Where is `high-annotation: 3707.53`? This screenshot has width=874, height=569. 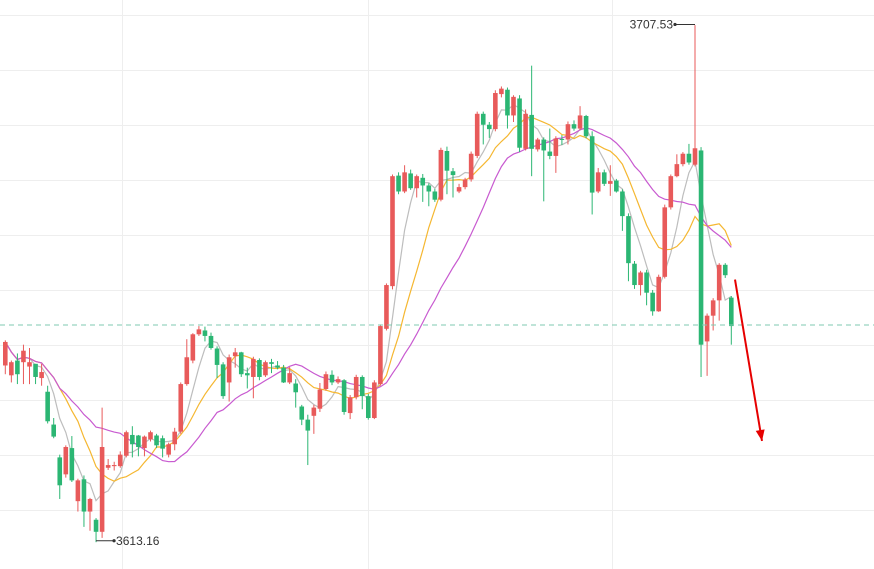 high-annotation: 3707.53 is located at coordinates (662, 24).